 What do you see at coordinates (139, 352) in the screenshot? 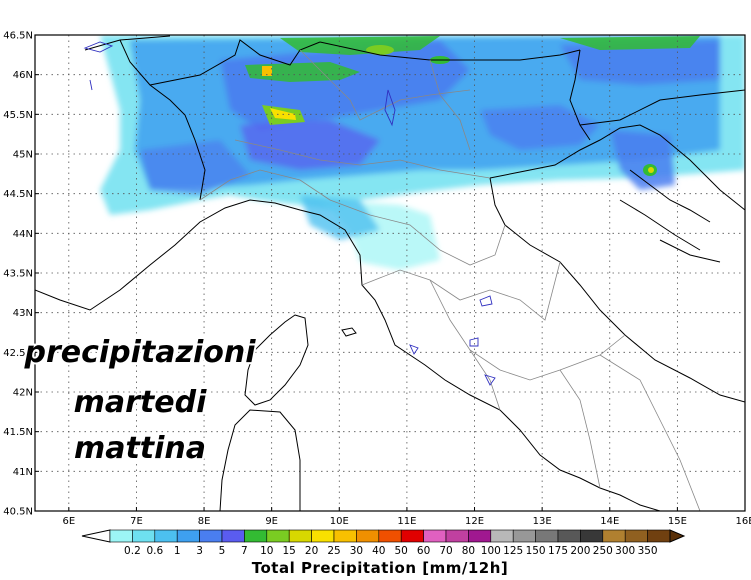
I see `caption-line-1: precipitazioni` at bounding box center [139, 352].